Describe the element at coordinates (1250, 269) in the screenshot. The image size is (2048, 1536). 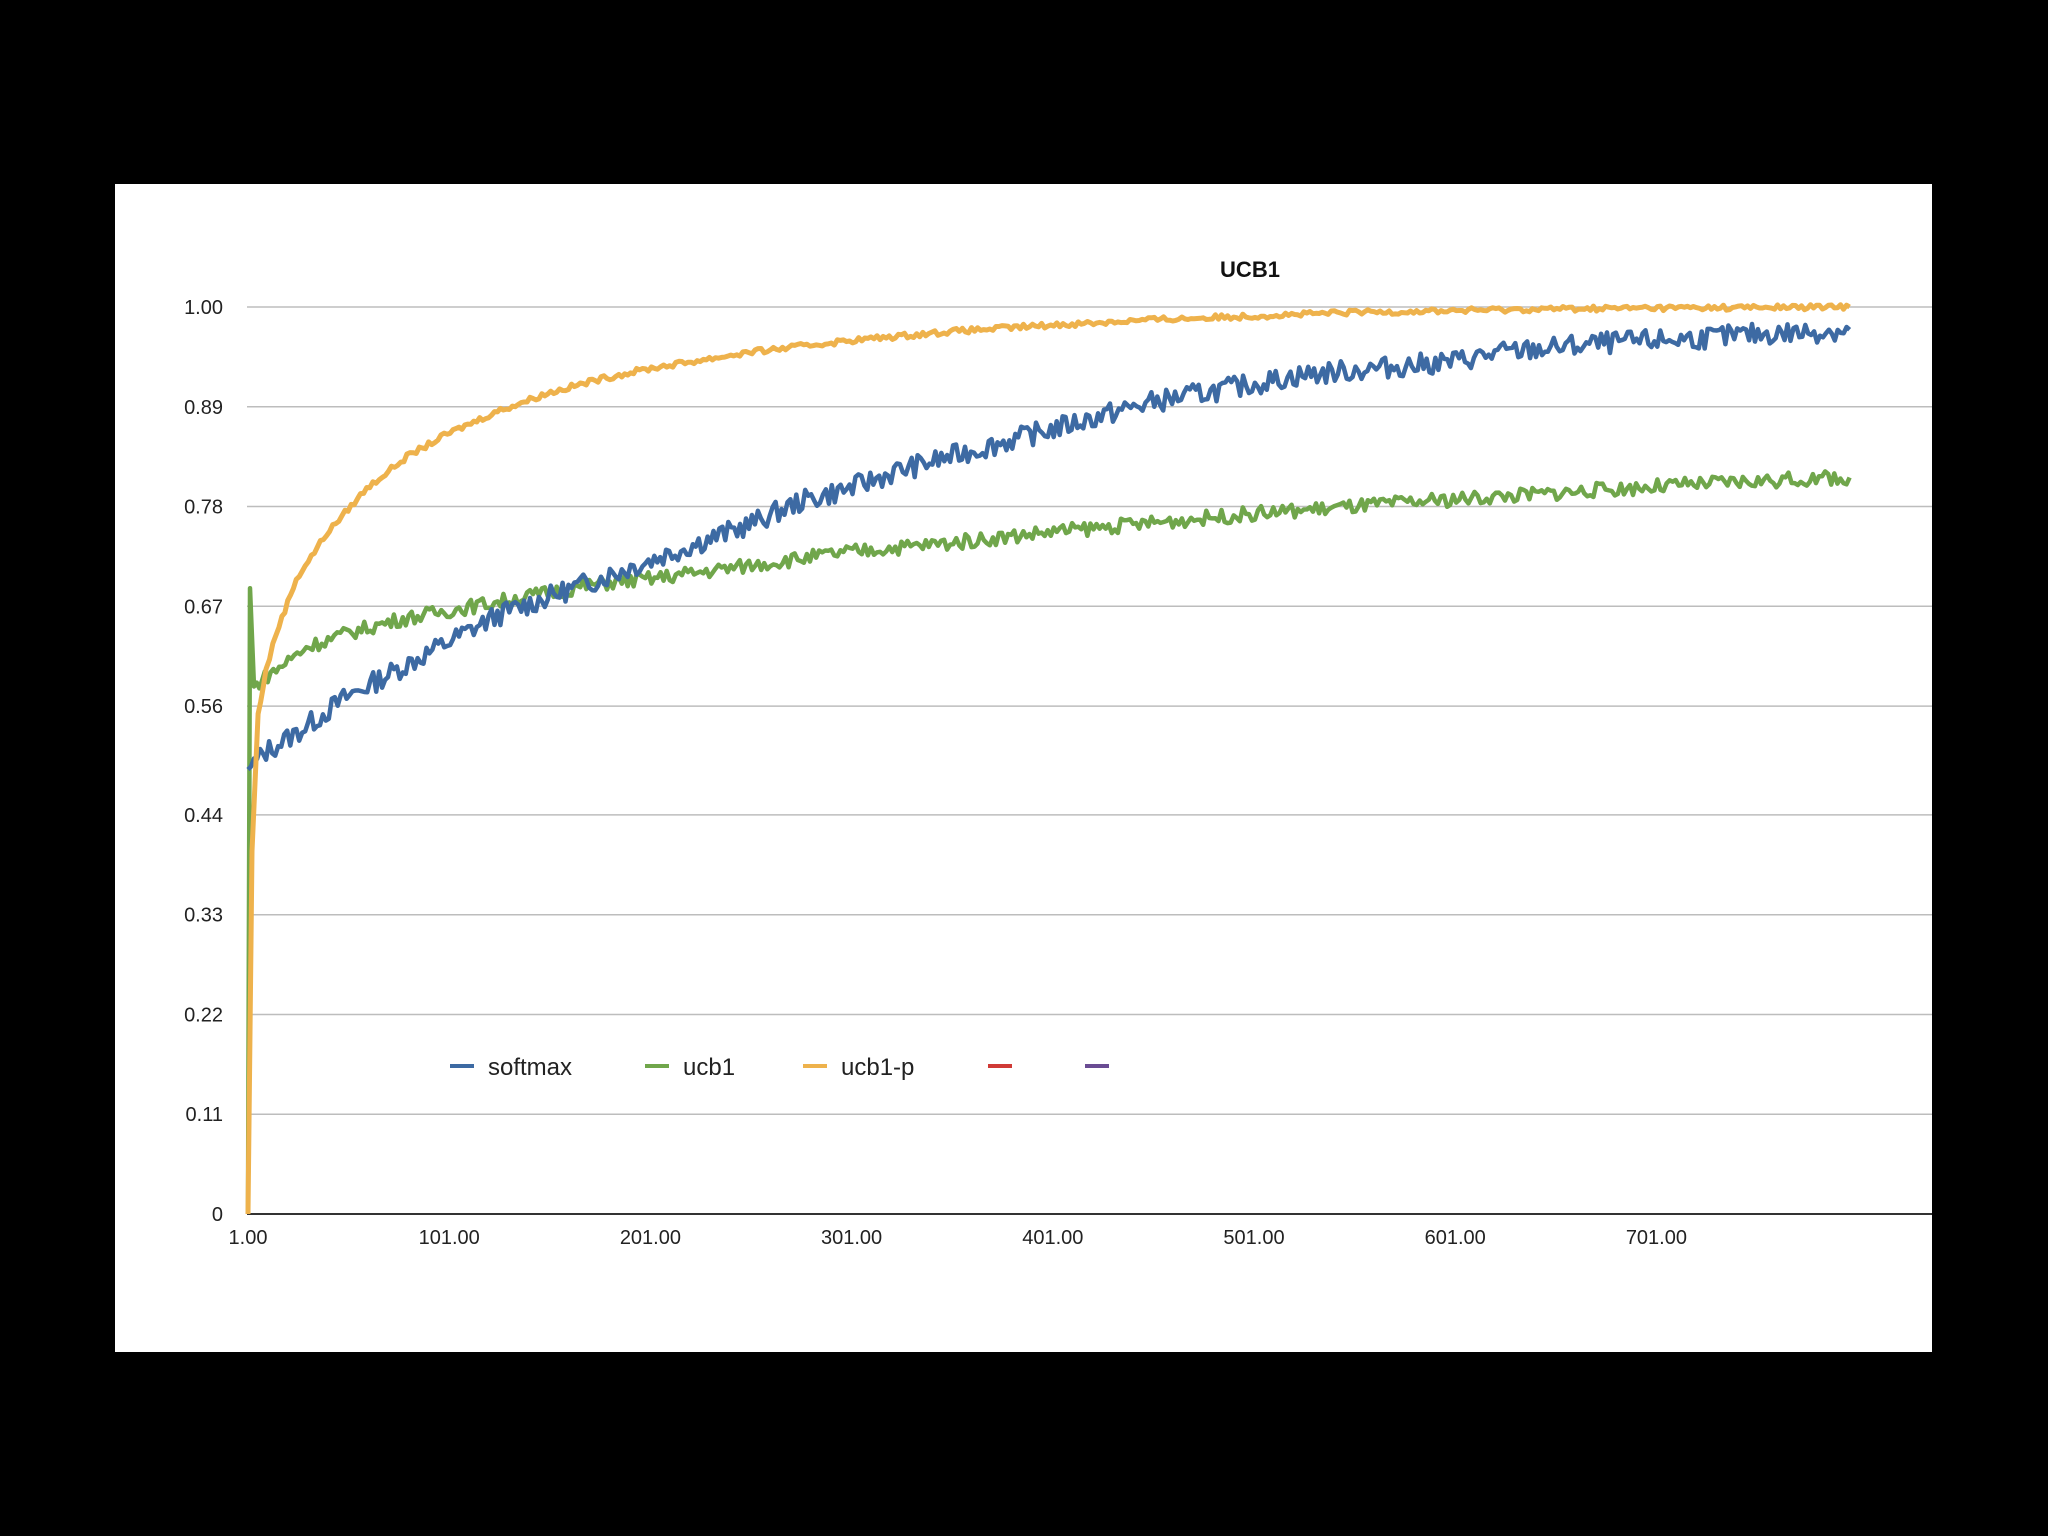
I see `chart-title: UCB1` at that location.